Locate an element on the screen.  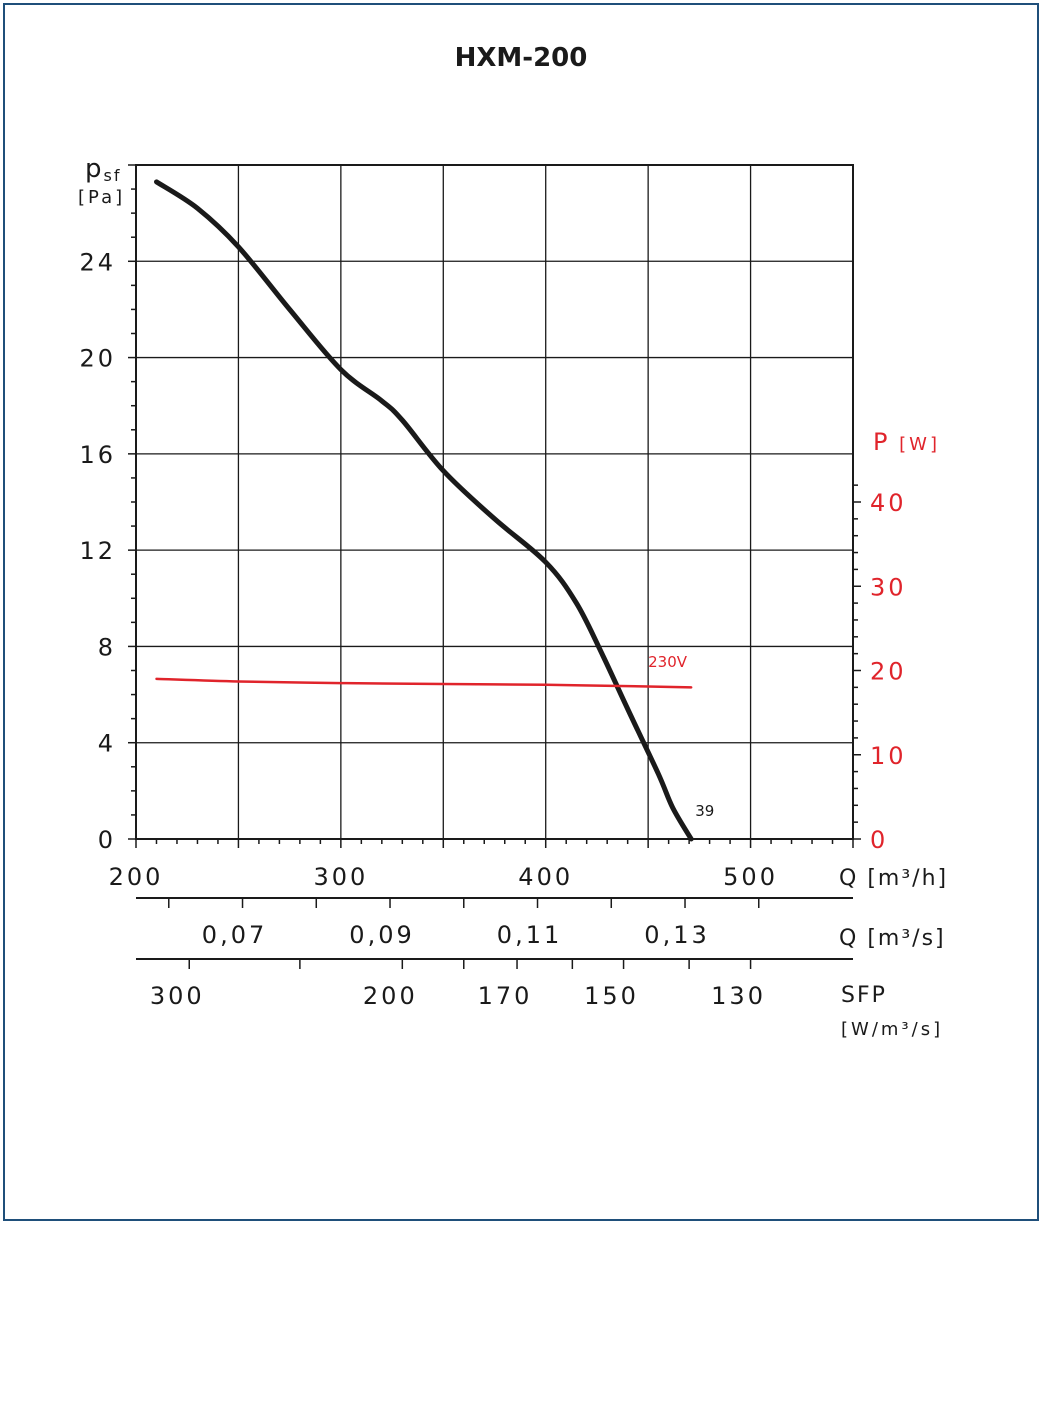
sfp-axis-label: SFP is located at coordinates (864, 995).